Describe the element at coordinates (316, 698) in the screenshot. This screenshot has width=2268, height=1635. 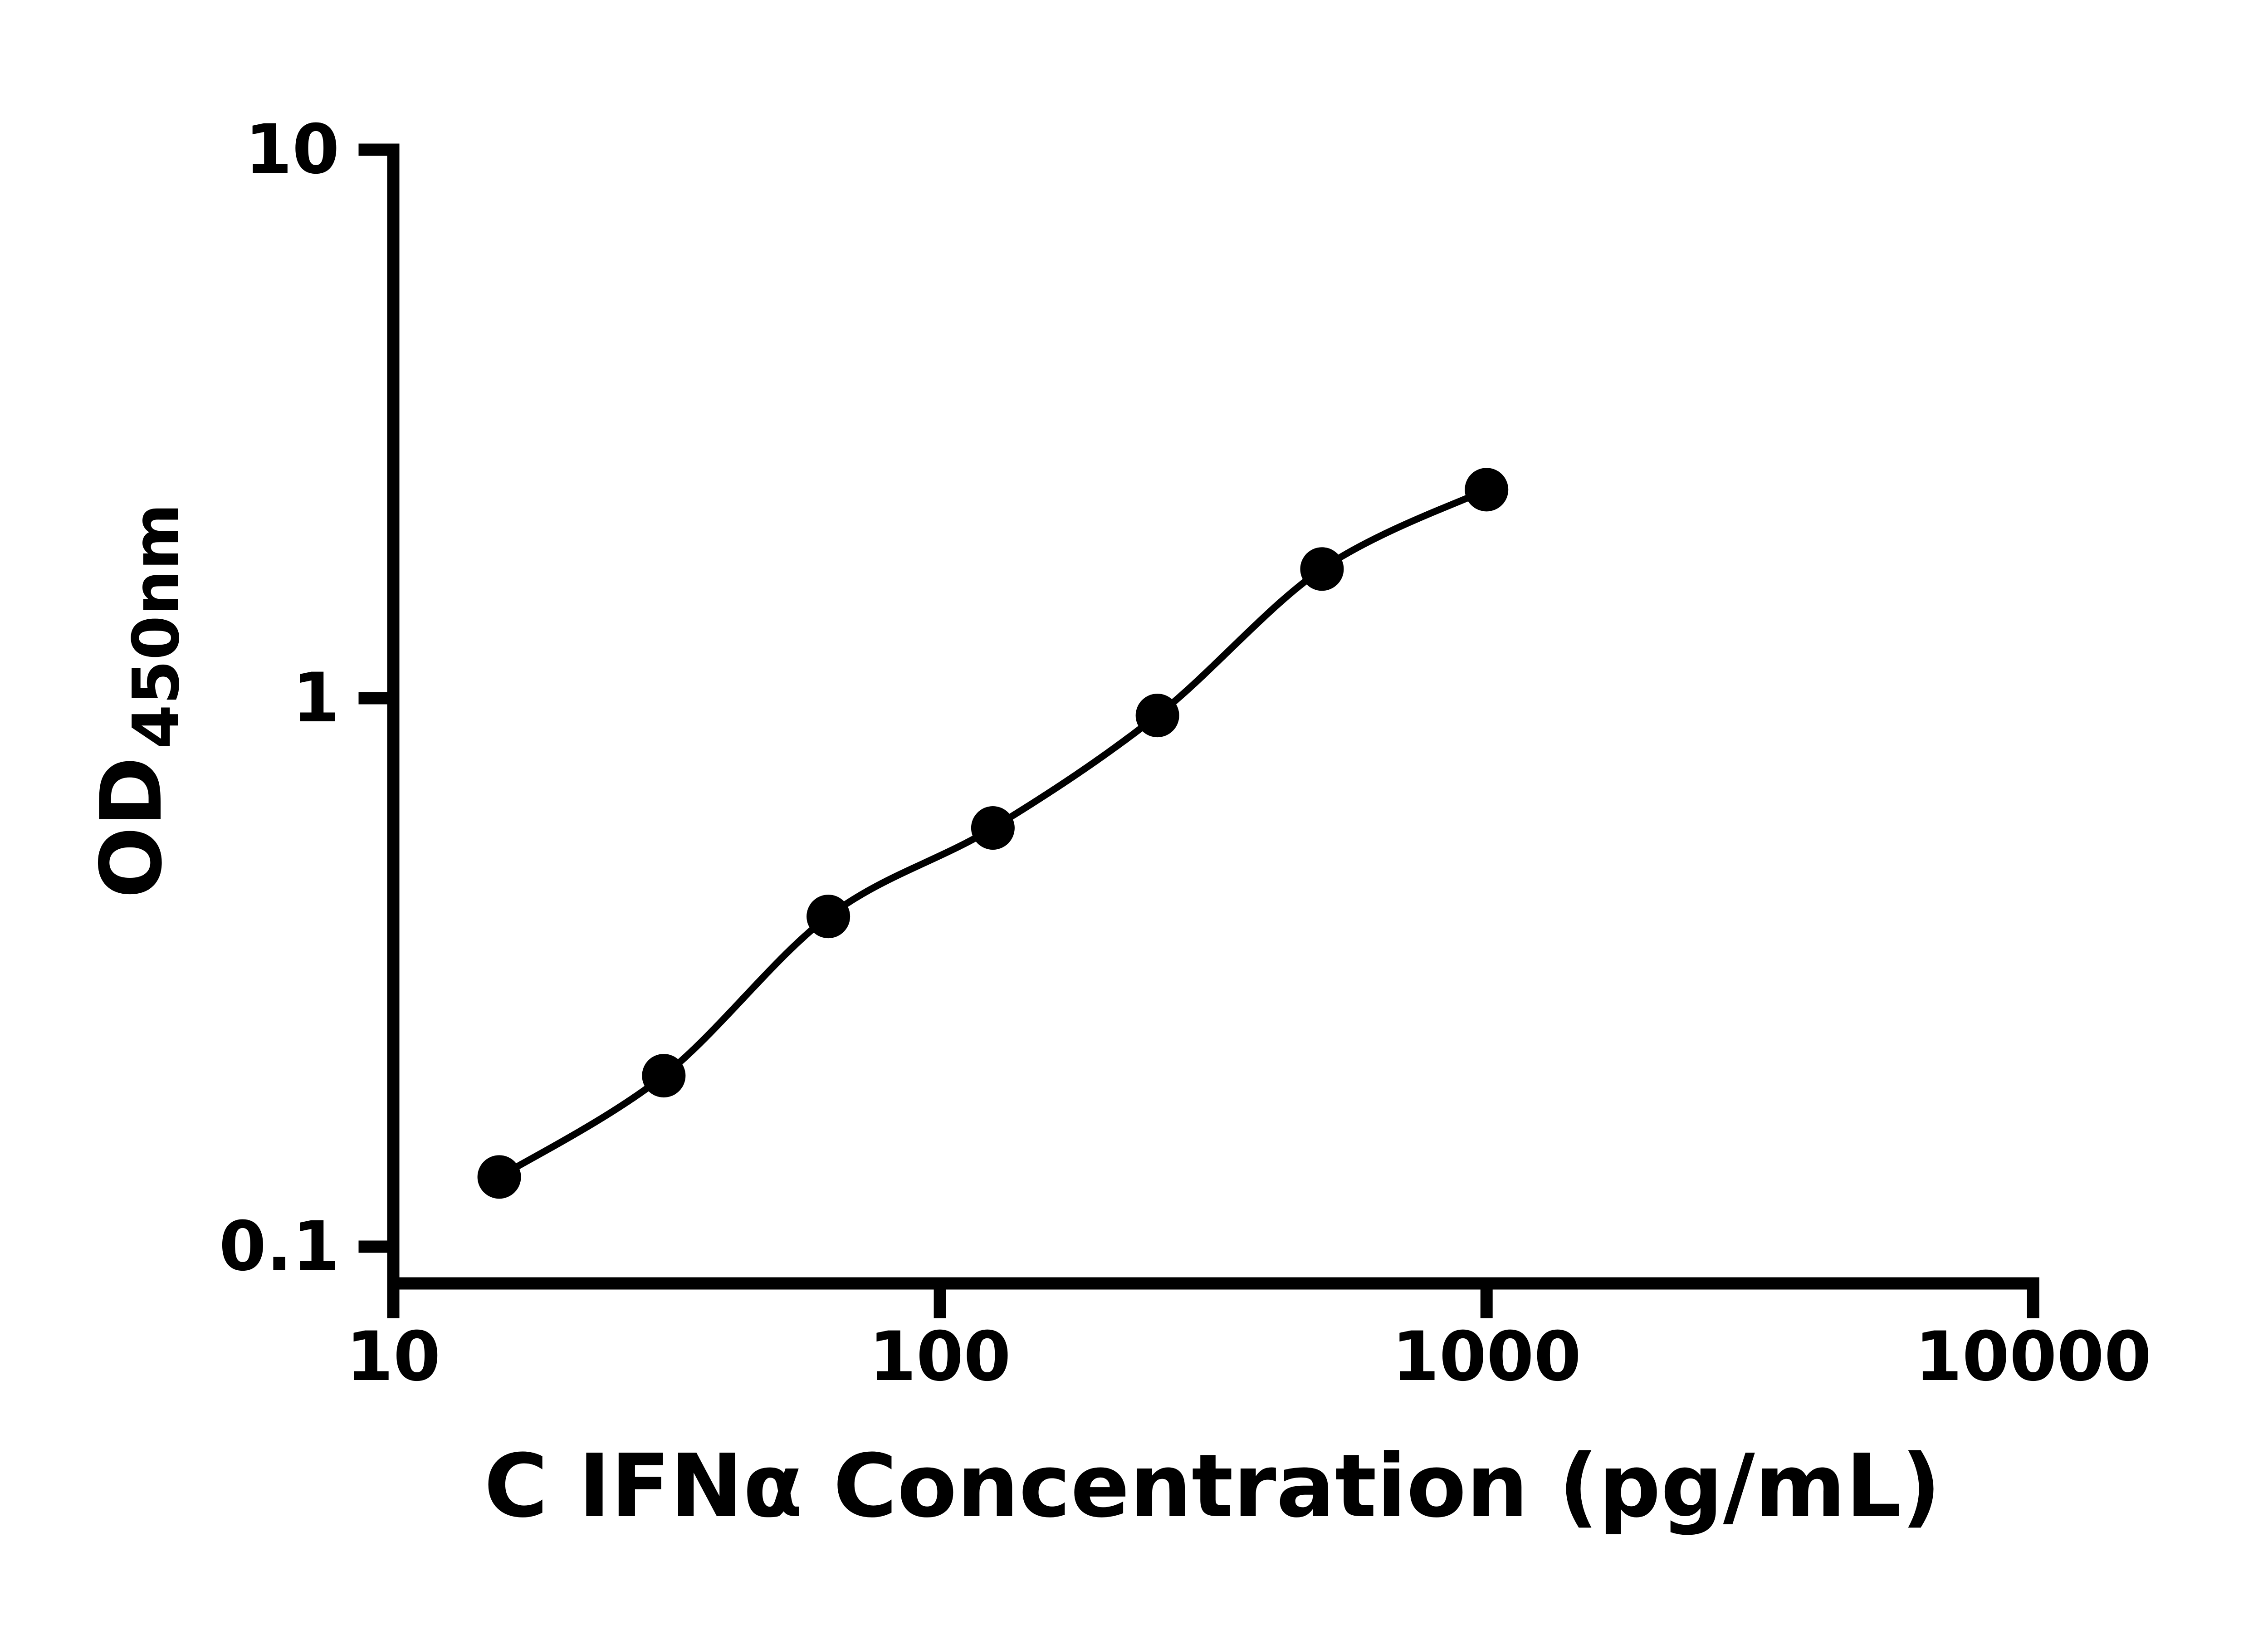
I see `y-tick-label: 1` at that location.